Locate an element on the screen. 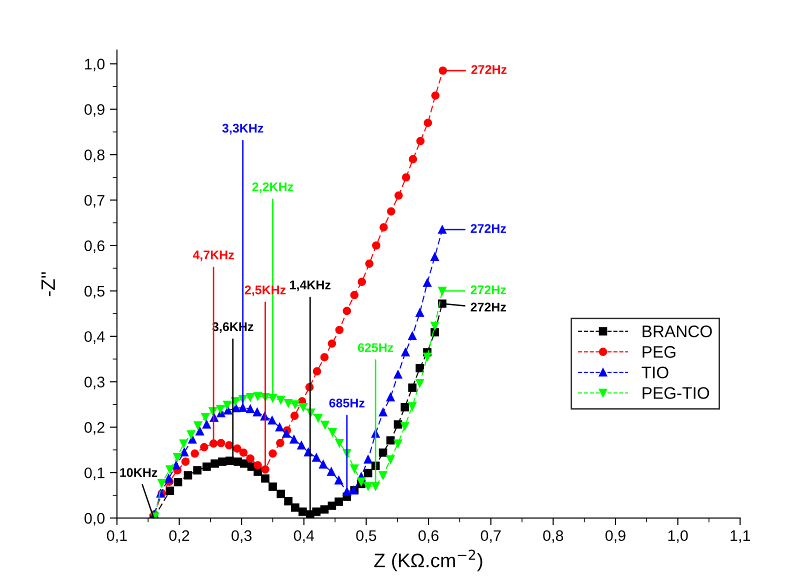  legend-label: PEG-TIO is located at coordinates (676, 393).